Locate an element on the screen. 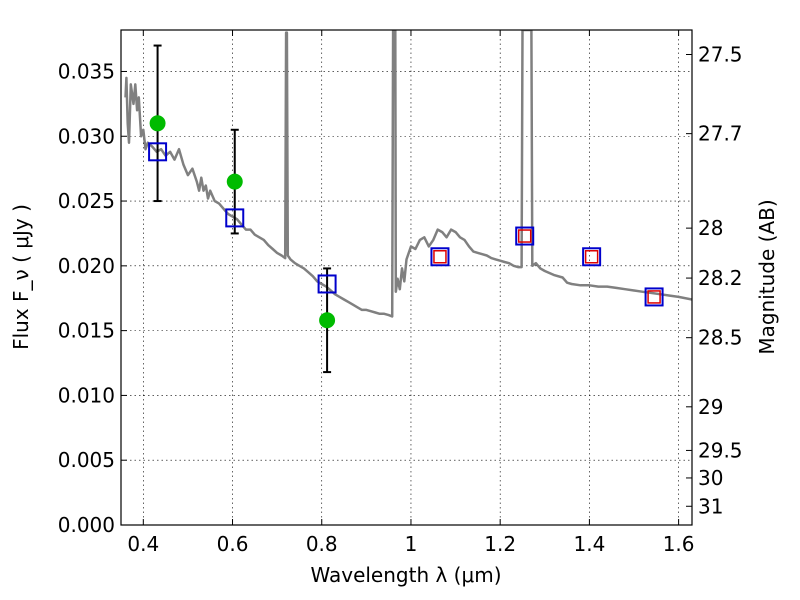  y-tick-label: 0.015 is located at coordinates (86, 331).